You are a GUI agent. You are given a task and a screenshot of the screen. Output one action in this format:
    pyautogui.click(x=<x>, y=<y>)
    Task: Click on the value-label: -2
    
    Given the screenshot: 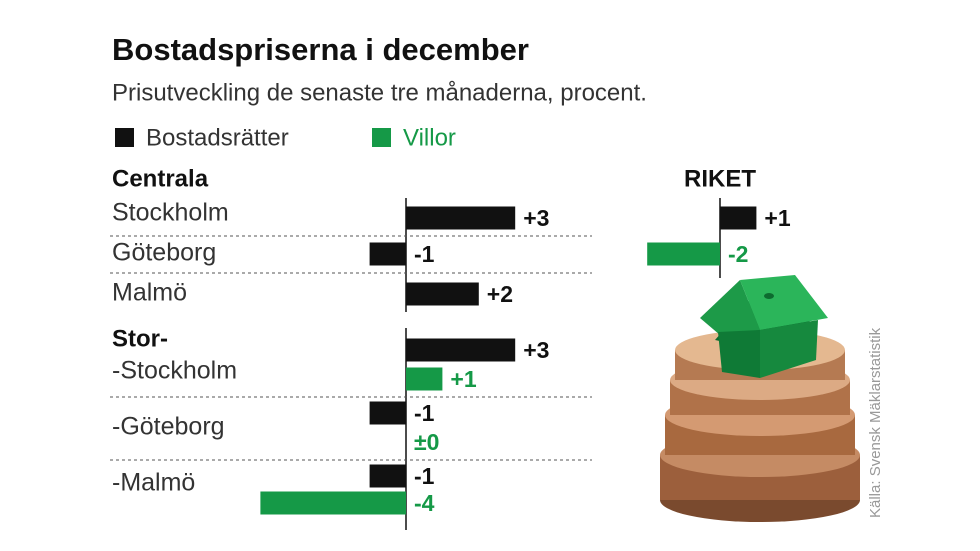 What is the action you would take?
    pyautogui.click(x=738, y=254)
    